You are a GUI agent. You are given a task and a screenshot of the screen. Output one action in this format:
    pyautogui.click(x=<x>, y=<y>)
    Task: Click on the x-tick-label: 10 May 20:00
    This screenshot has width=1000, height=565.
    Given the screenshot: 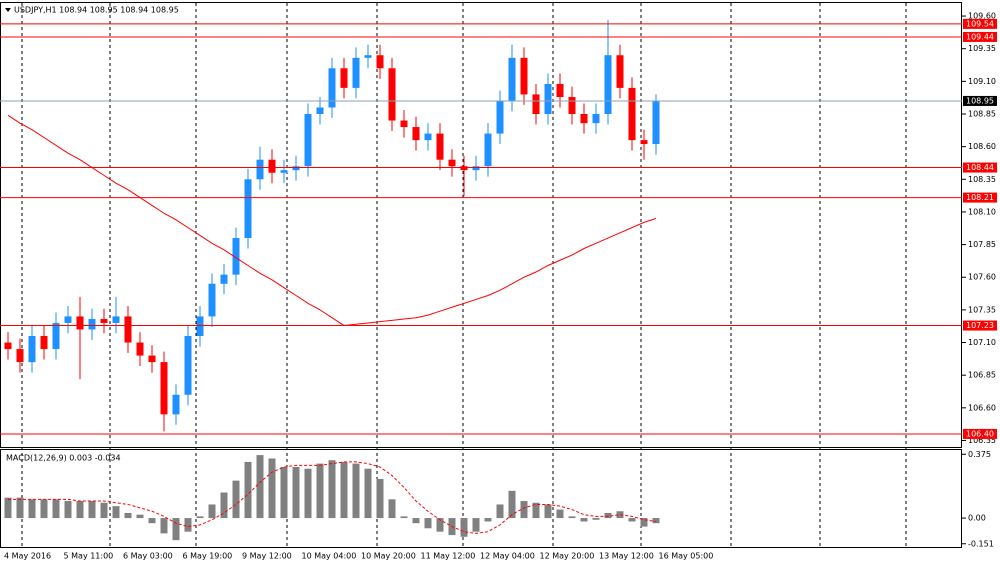 What is the action you would take?
    pyautogui.click(x=388, y=556)
    